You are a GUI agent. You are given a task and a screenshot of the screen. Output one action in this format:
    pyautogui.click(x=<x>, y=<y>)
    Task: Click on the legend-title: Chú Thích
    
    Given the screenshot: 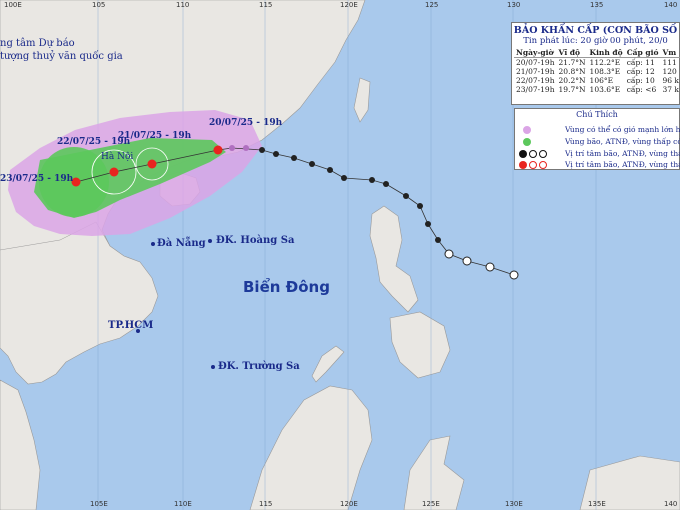 What is the action you would take?
    pyautogui.click(x=597, y=114)
    